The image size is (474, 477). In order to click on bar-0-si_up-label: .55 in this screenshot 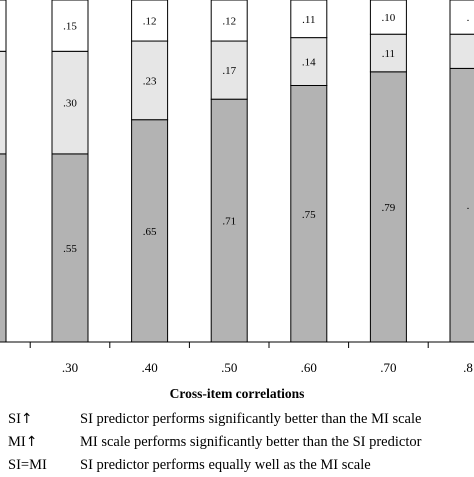, I will do `click(70, 249)`.